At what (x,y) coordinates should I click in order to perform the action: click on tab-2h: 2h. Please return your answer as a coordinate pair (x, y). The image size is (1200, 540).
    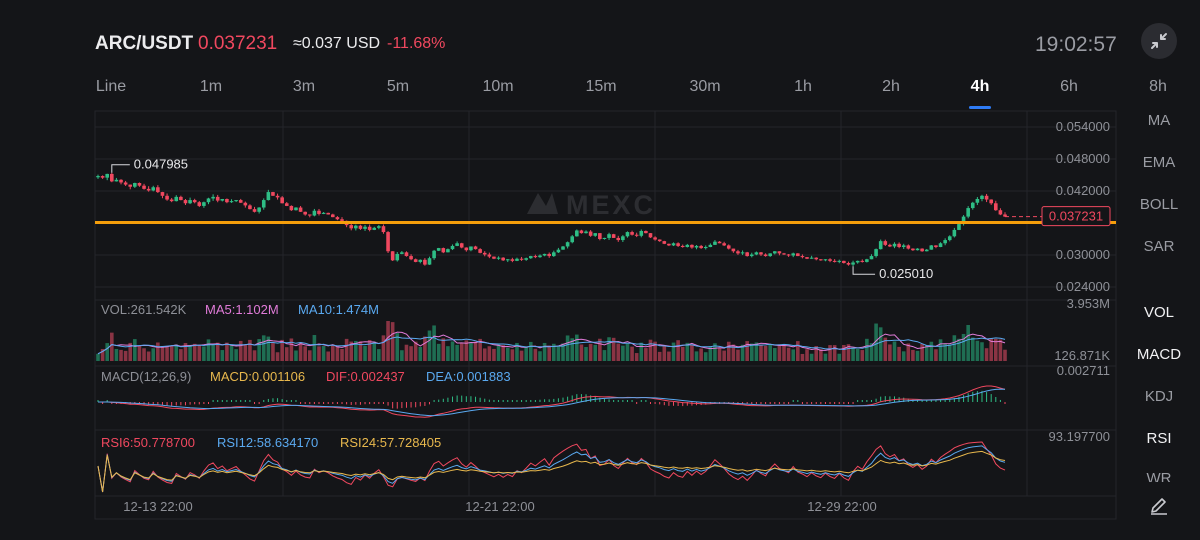
    Looking at the image, I should click on (891, 86).